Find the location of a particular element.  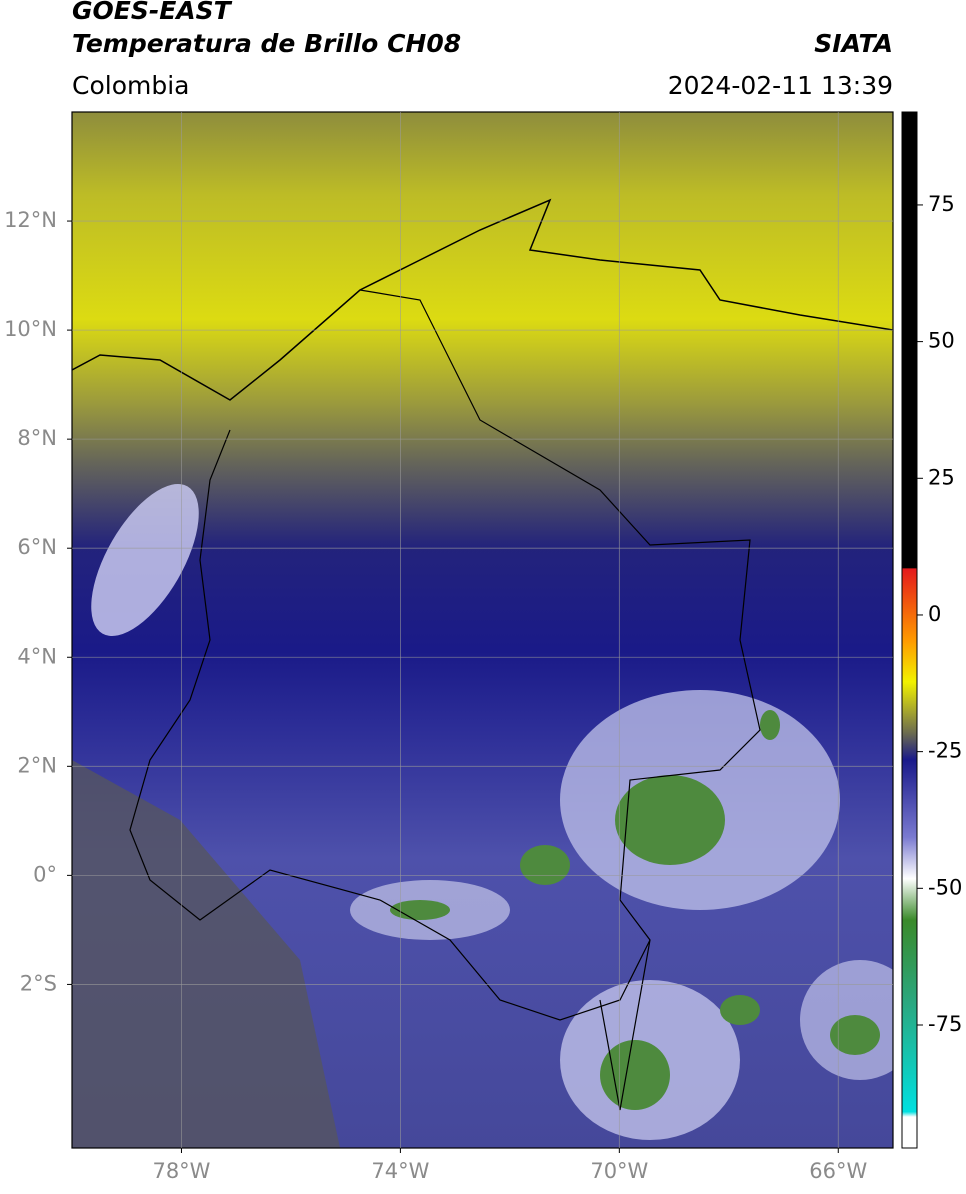

x-tick-label: 74°W is located at coordinates (400, 1171).